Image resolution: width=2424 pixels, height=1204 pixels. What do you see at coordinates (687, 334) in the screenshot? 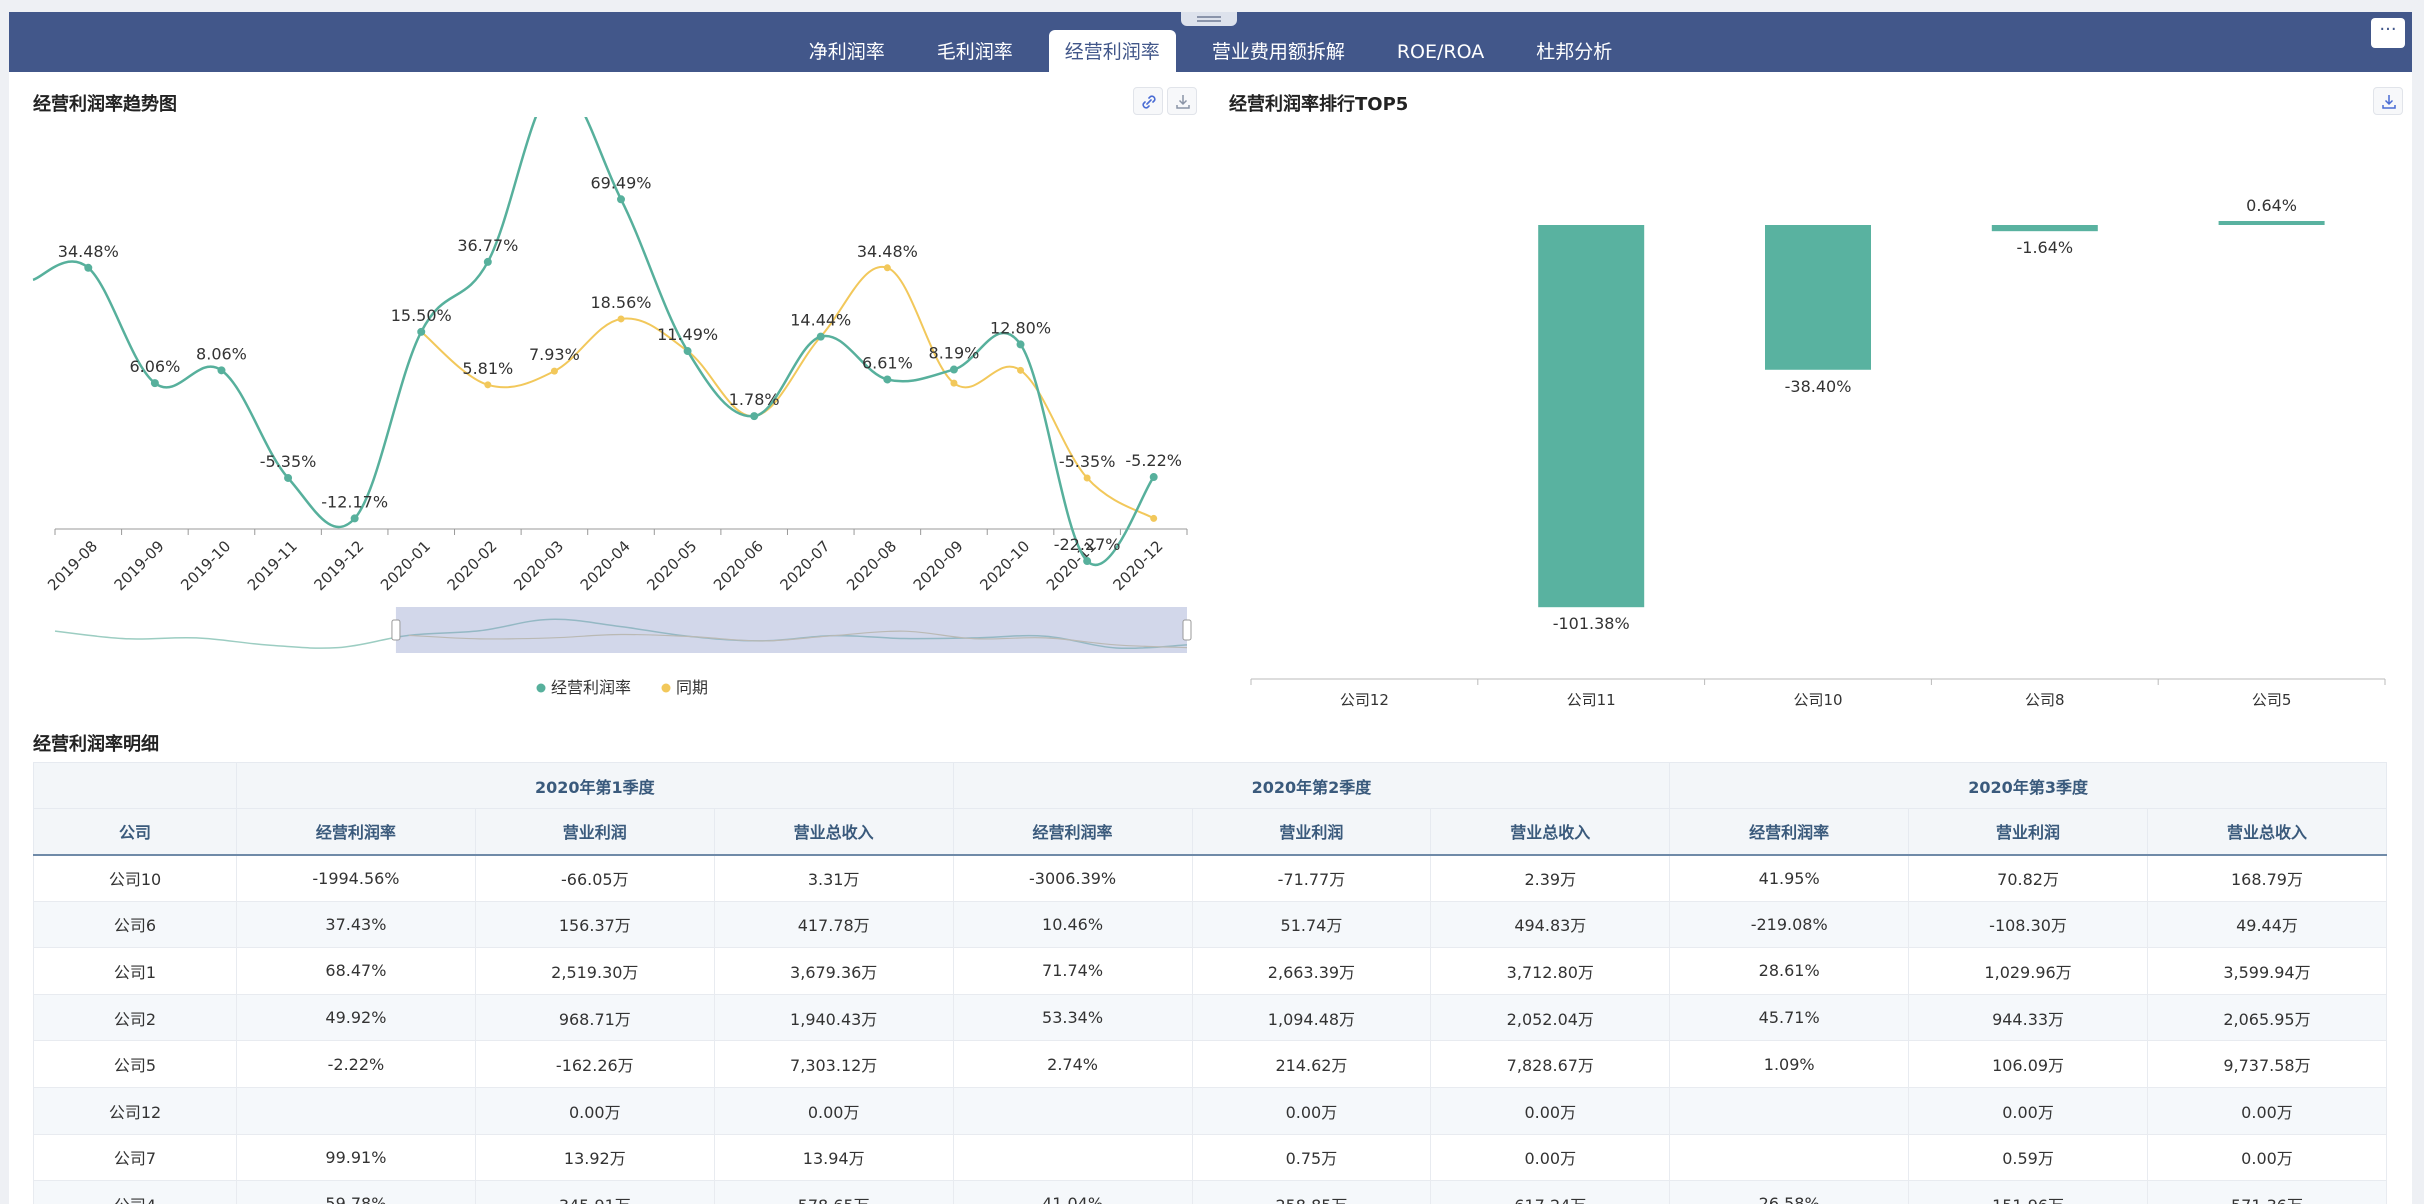
I see `data-label-经营利润率: 11.49%` at bounding box center [687, 334].